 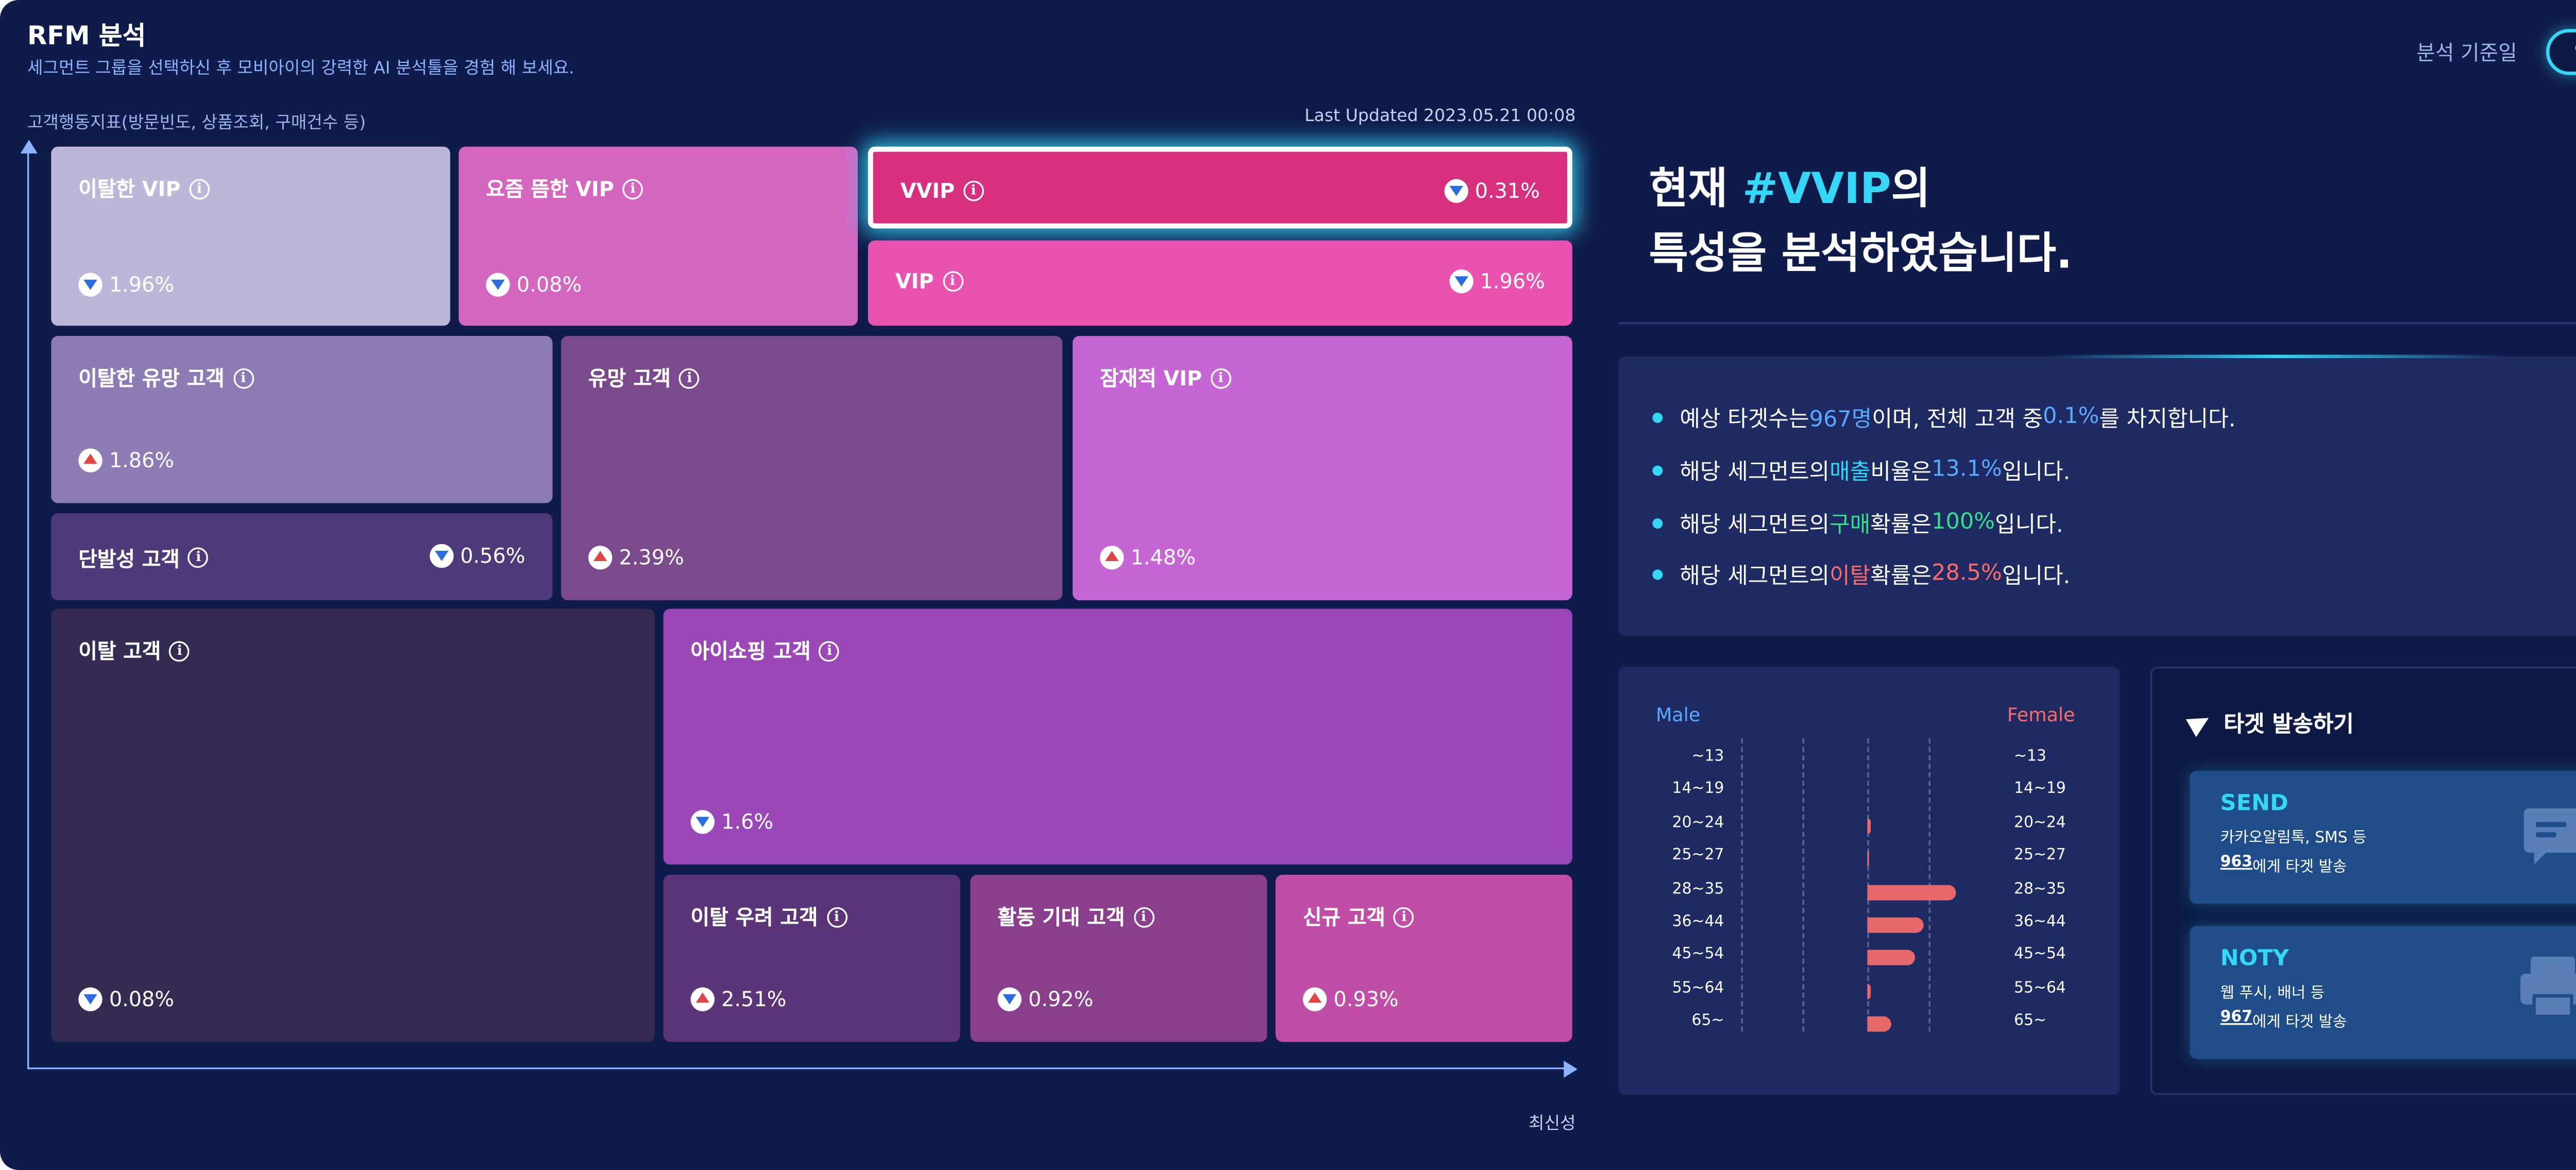 What do you see at coordinates (1117, 736) in the screenshot?
I see `segment-10: 아이쇼핑 고객 i 1.6%` at bounding box center [1117, 736].